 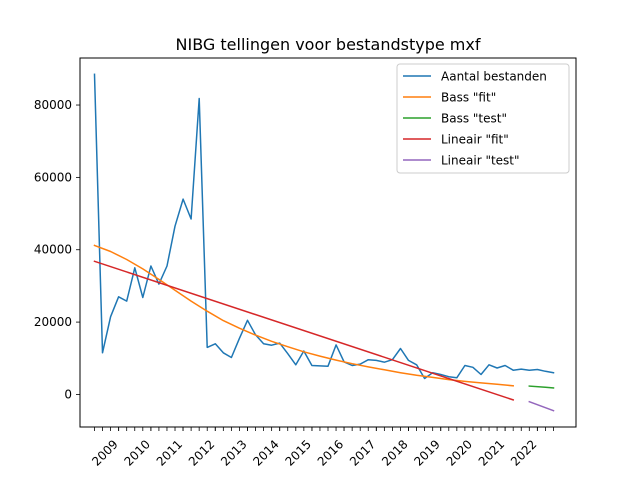 What do you see at coordinates (233, 452) in the screenshot?
I see `x-tick-label: 2013` at bounding box center [233, 452].